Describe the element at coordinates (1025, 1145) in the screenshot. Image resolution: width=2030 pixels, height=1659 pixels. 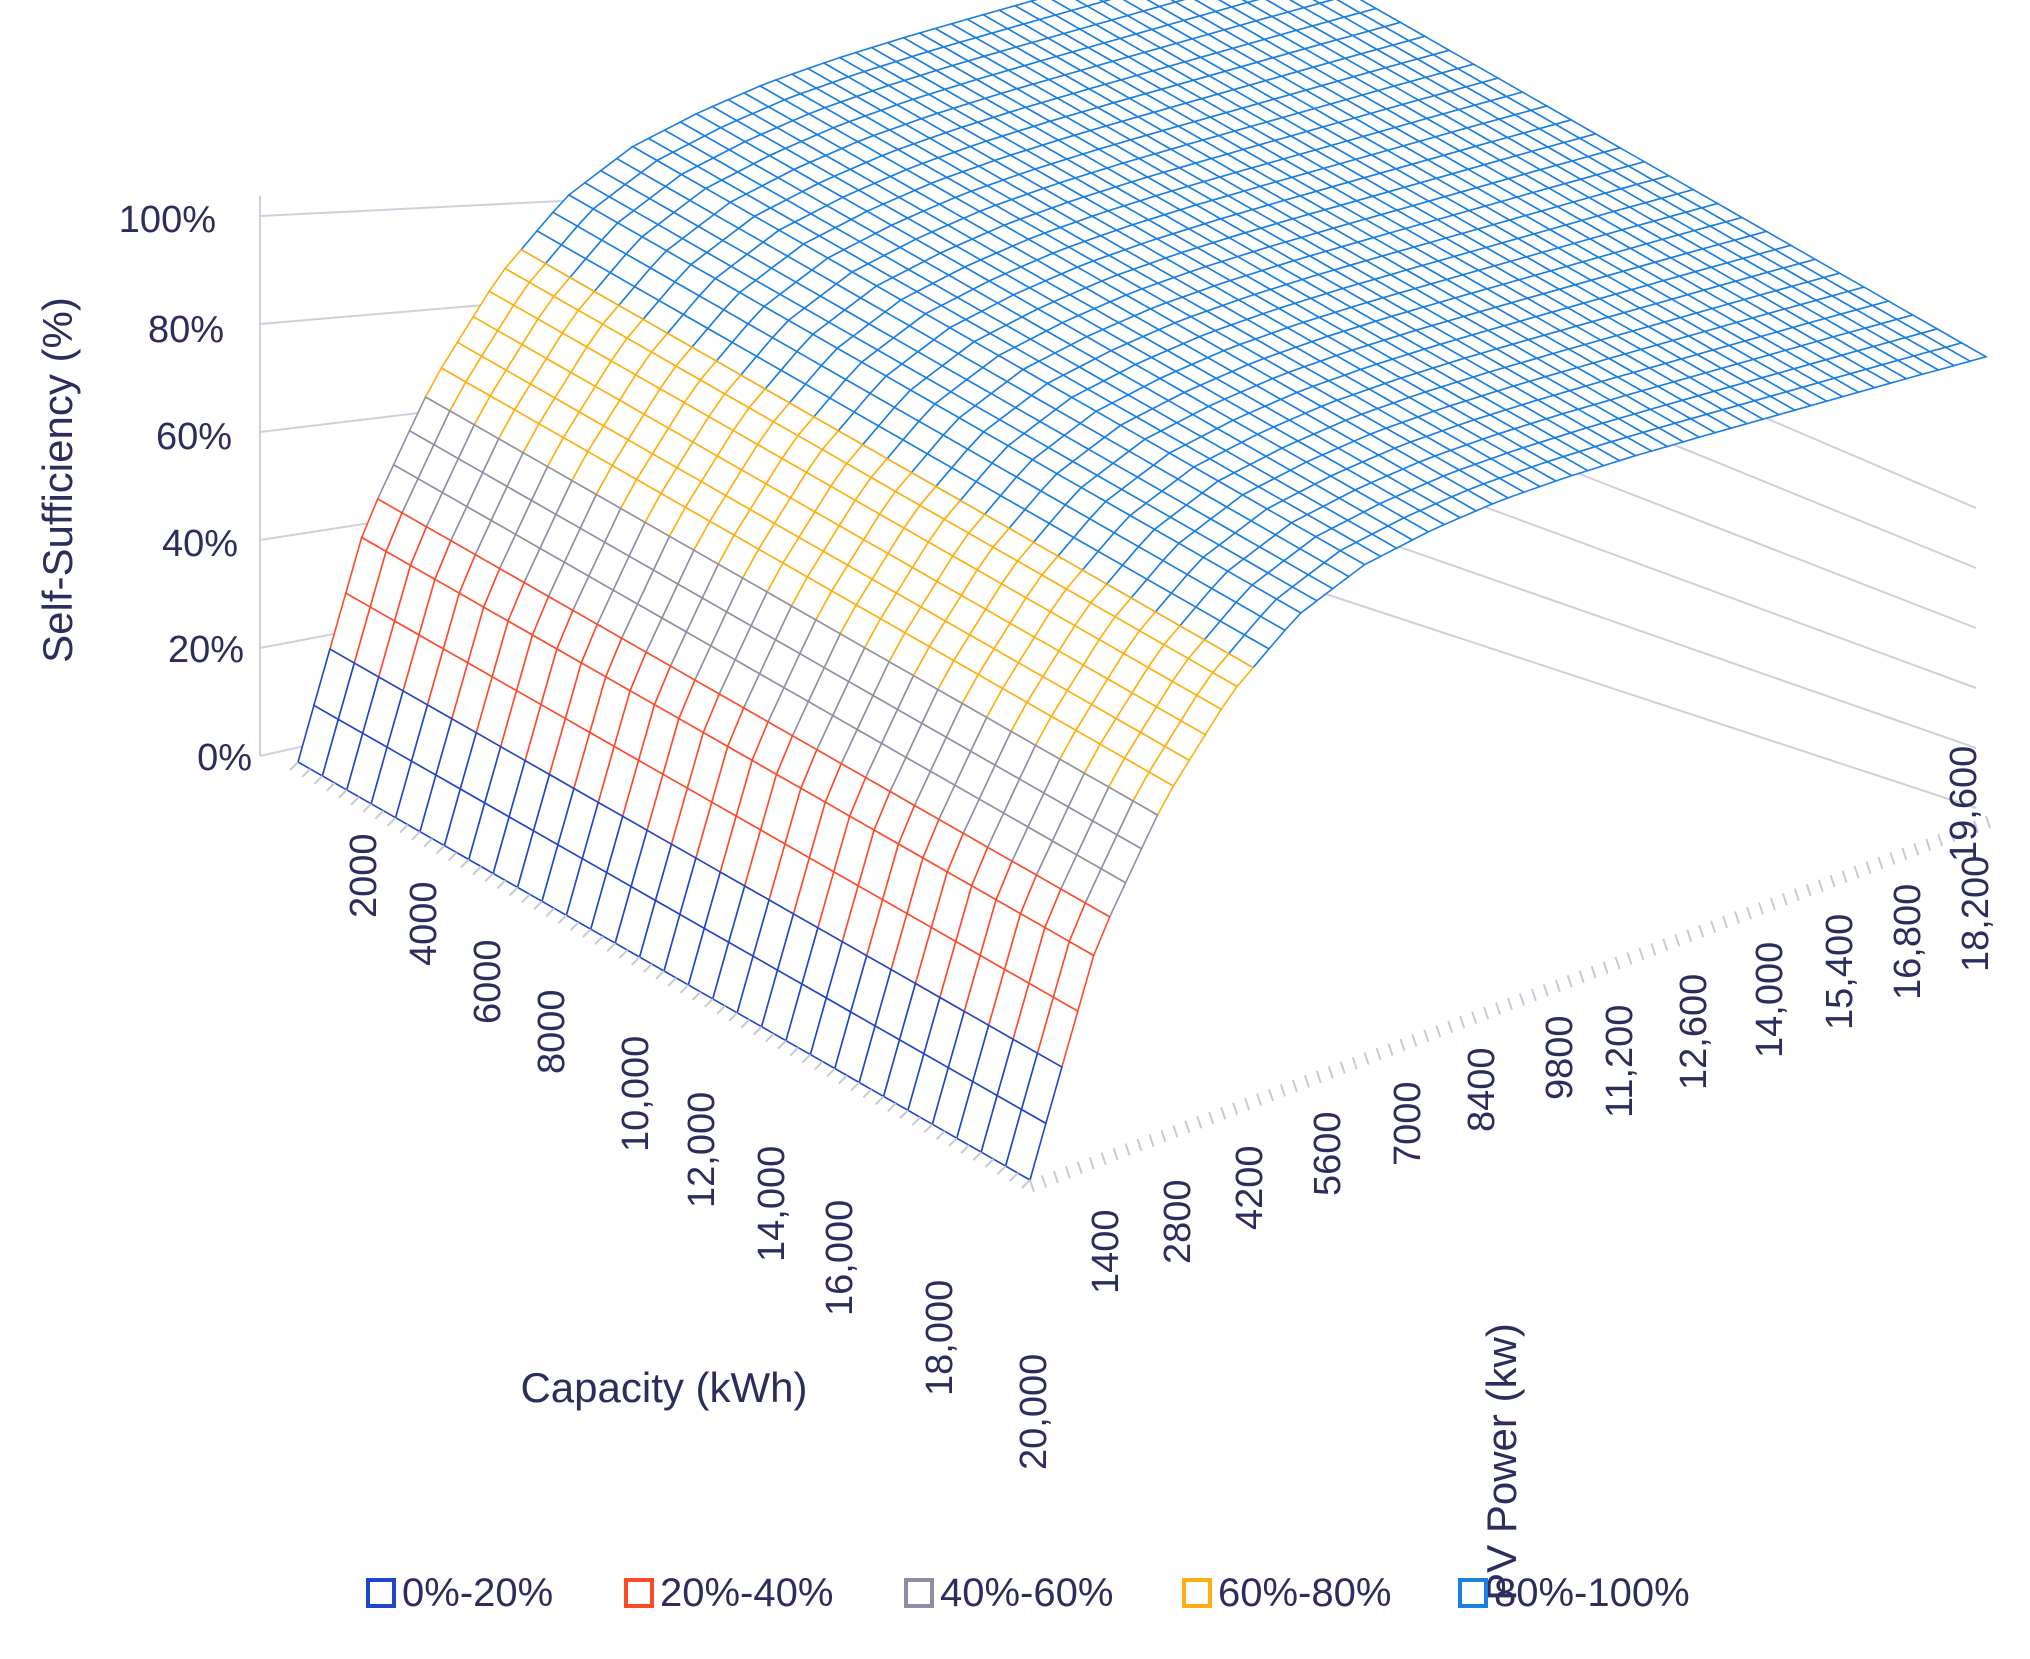
I see `surface-cell` at that location.